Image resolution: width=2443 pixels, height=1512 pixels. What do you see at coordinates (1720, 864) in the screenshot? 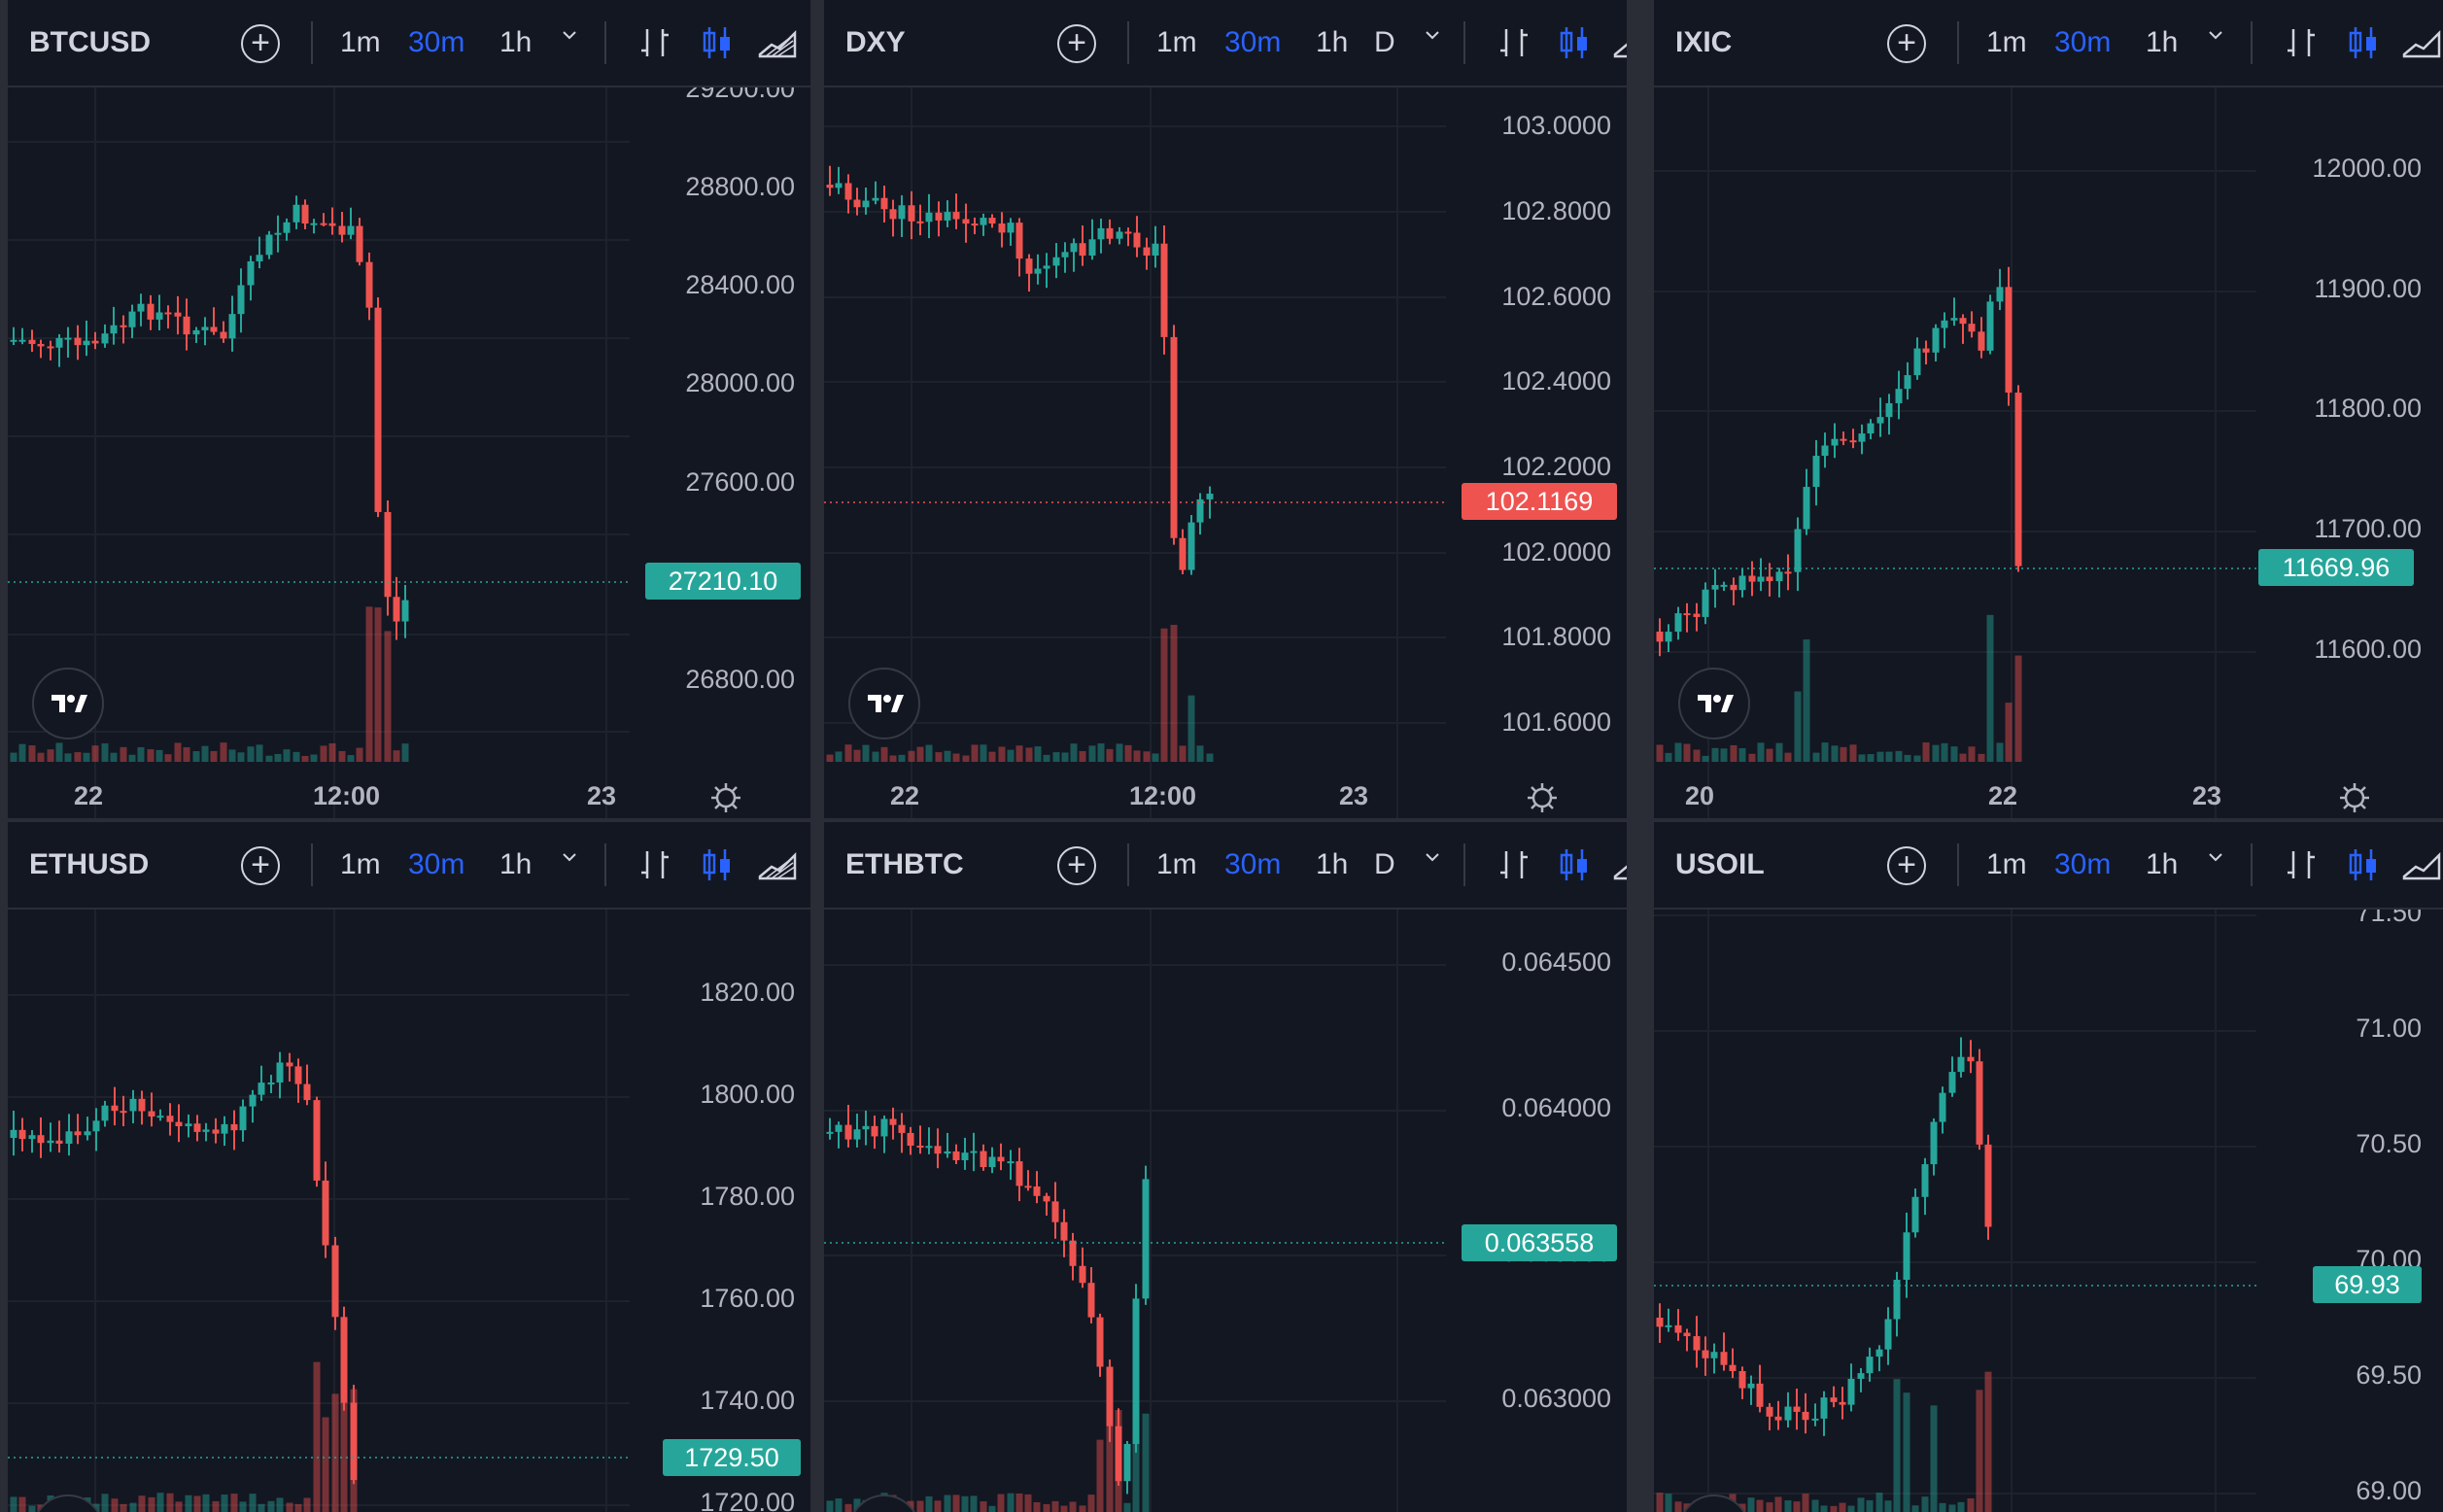
I see `symbol-name: USOIL` at bounding box center [1720, 864].